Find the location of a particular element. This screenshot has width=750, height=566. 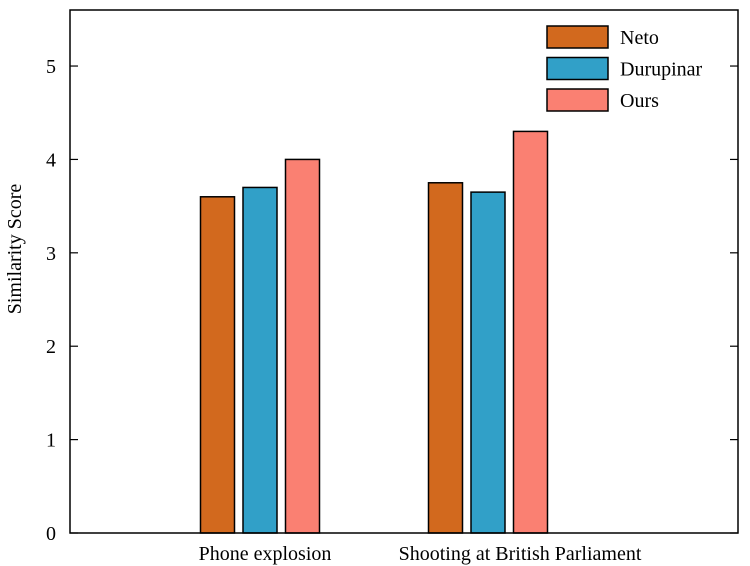

legend-swatch-durupinar is located at coordinates (577, 68).